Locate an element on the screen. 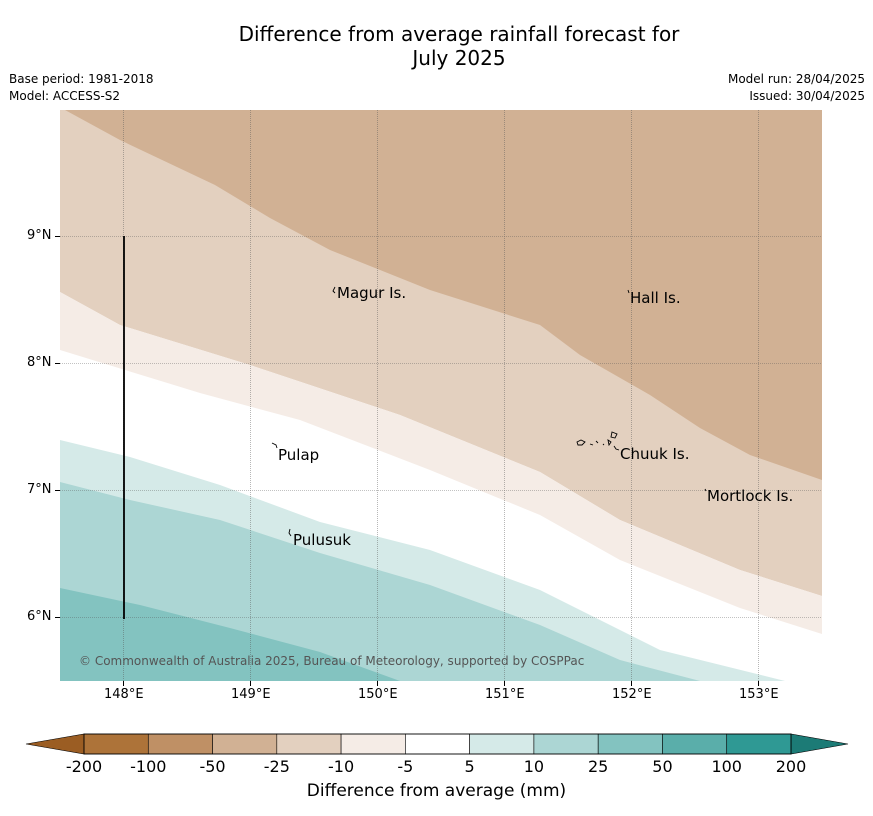 This screenshot has height=816, width=873. metadata-right: Model run: 28/04/2025 Issued: 30/04/2025 is located at coordinates (796, 88).